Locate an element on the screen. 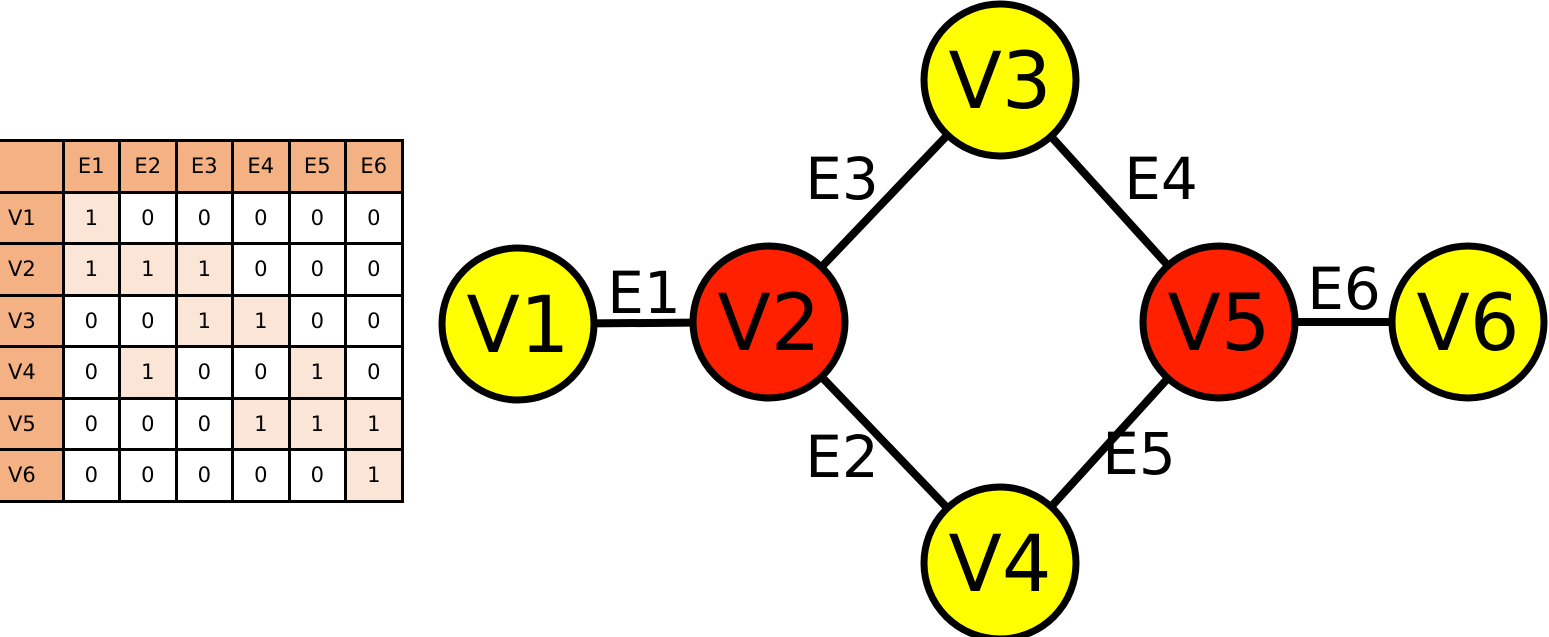 The height and width of the screenshot is (637, 1549). matrix-row-header: V5 is located at coordinates (32, 423).